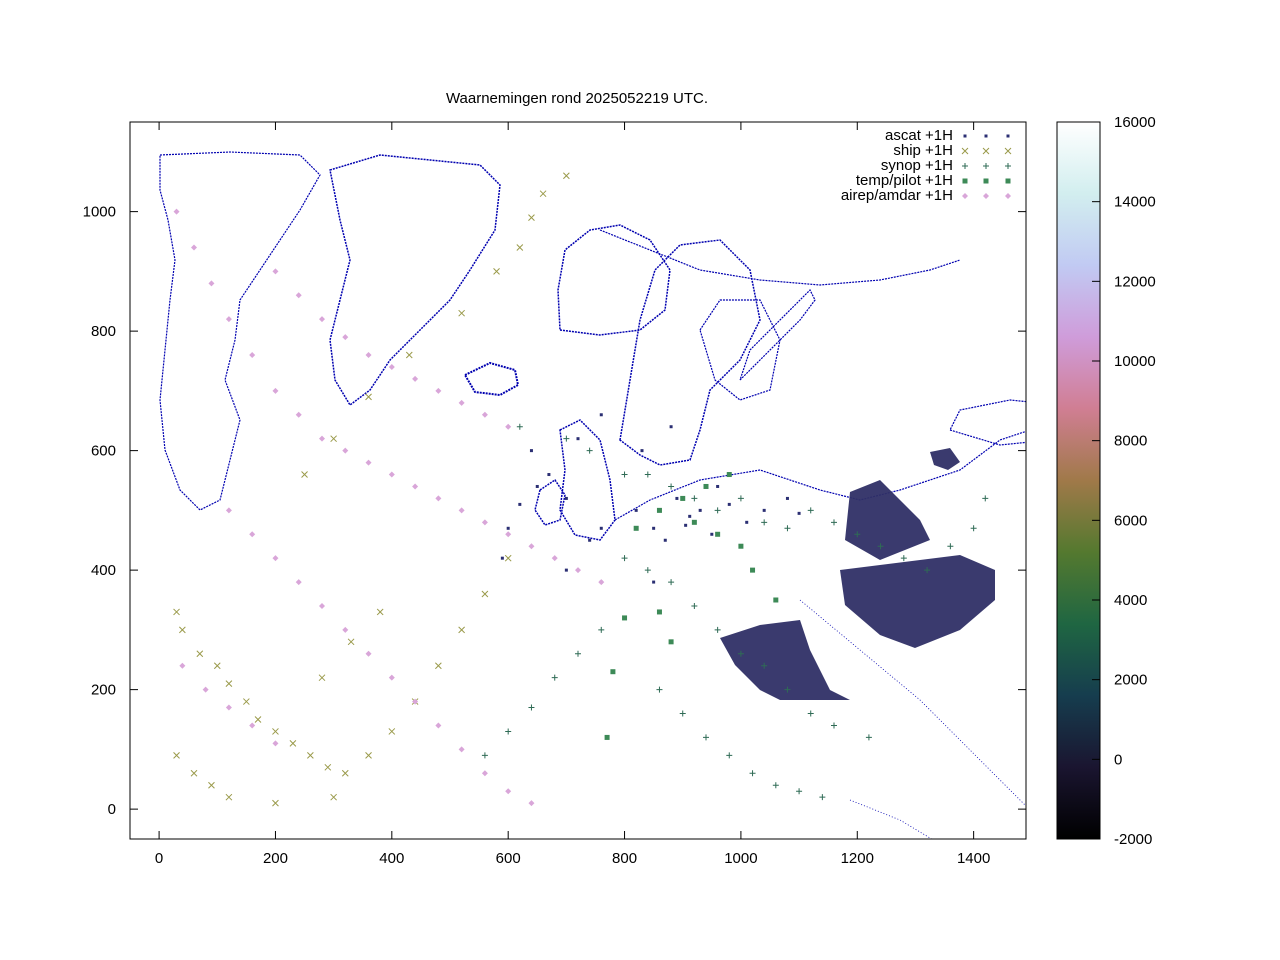 This screenshot has width=1280, height=960. What do you see at coordinates (577, 98) in the screenshot?
I see `chart-title: Waarnemingen rond 2025052219 UTC.` at bounding box center [577, 98].